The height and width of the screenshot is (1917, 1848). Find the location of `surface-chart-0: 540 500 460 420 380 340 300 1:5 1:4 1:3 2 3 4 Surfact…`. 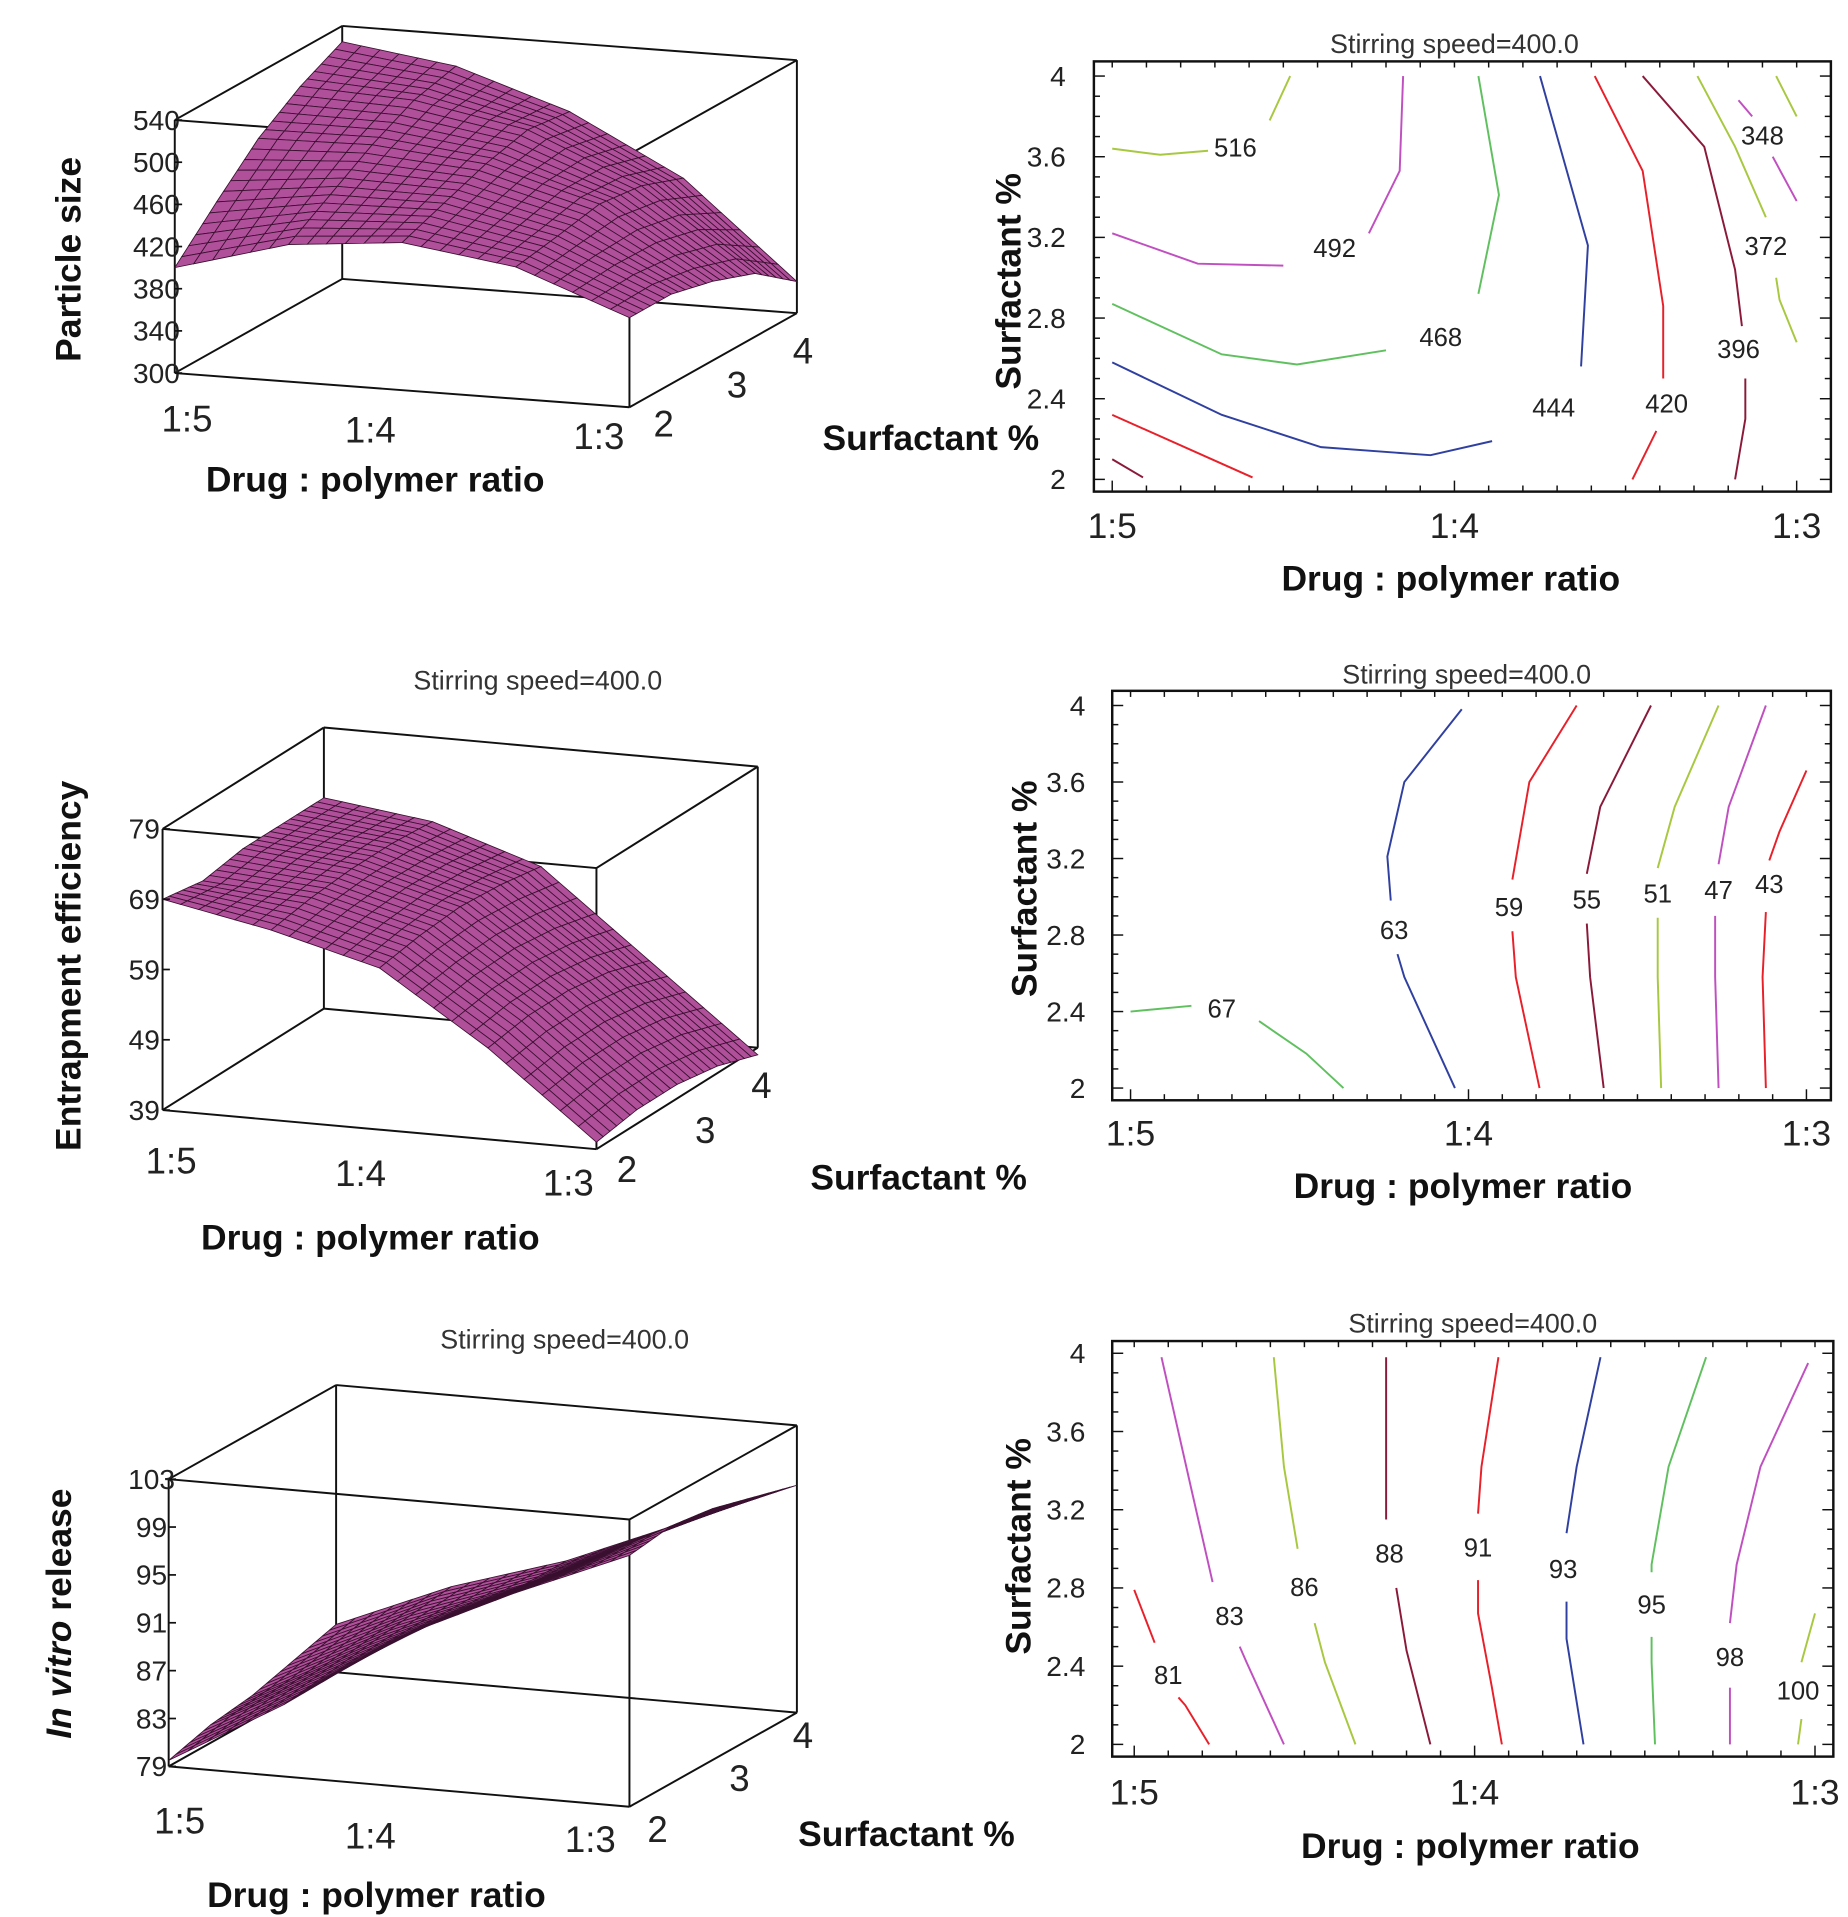

surface-chart-0: 540 500 460 420 380 340 300 1:5 1:4 1:3 2 3 4 Surfact… is located at coordinates (544, 262).